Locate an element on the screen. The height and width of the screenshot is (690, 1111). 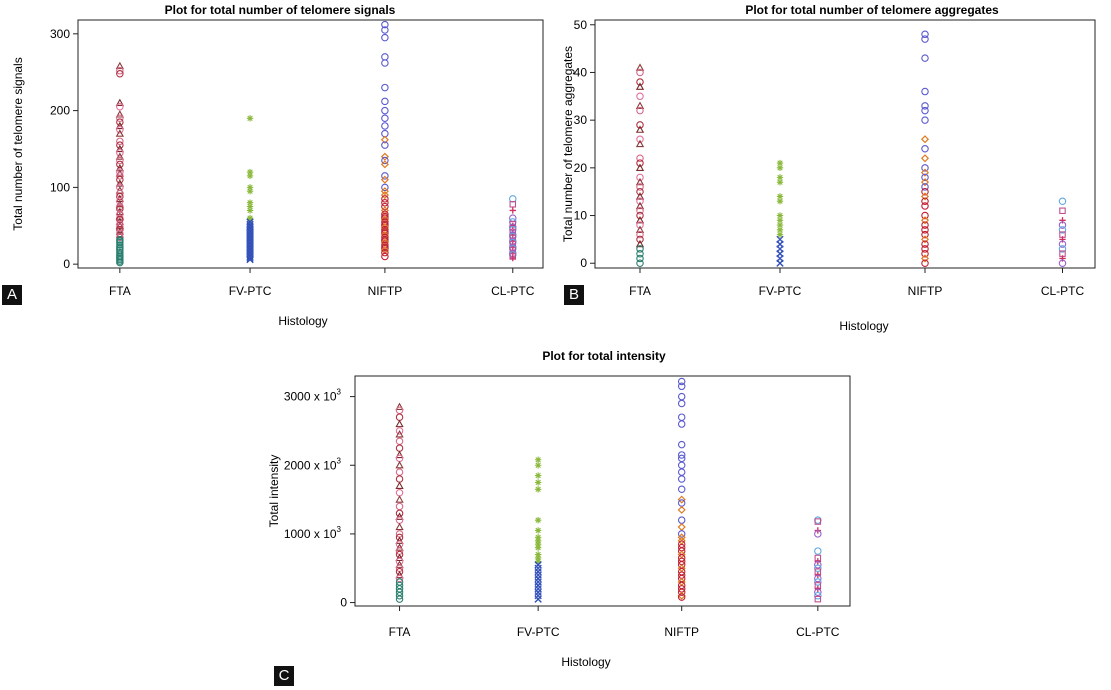
series-fta is located at coordinates (119, 164).